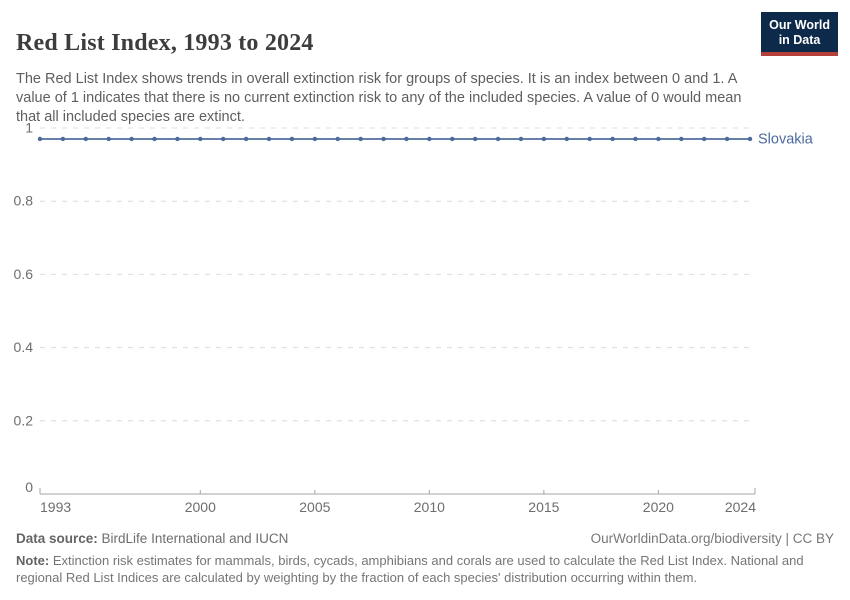 The width and height of the screenshot is (850, 600). Describe the element at coordinates (429, 507) in the screenshot. I see `x-axis-tick-label: 2010` at that location.